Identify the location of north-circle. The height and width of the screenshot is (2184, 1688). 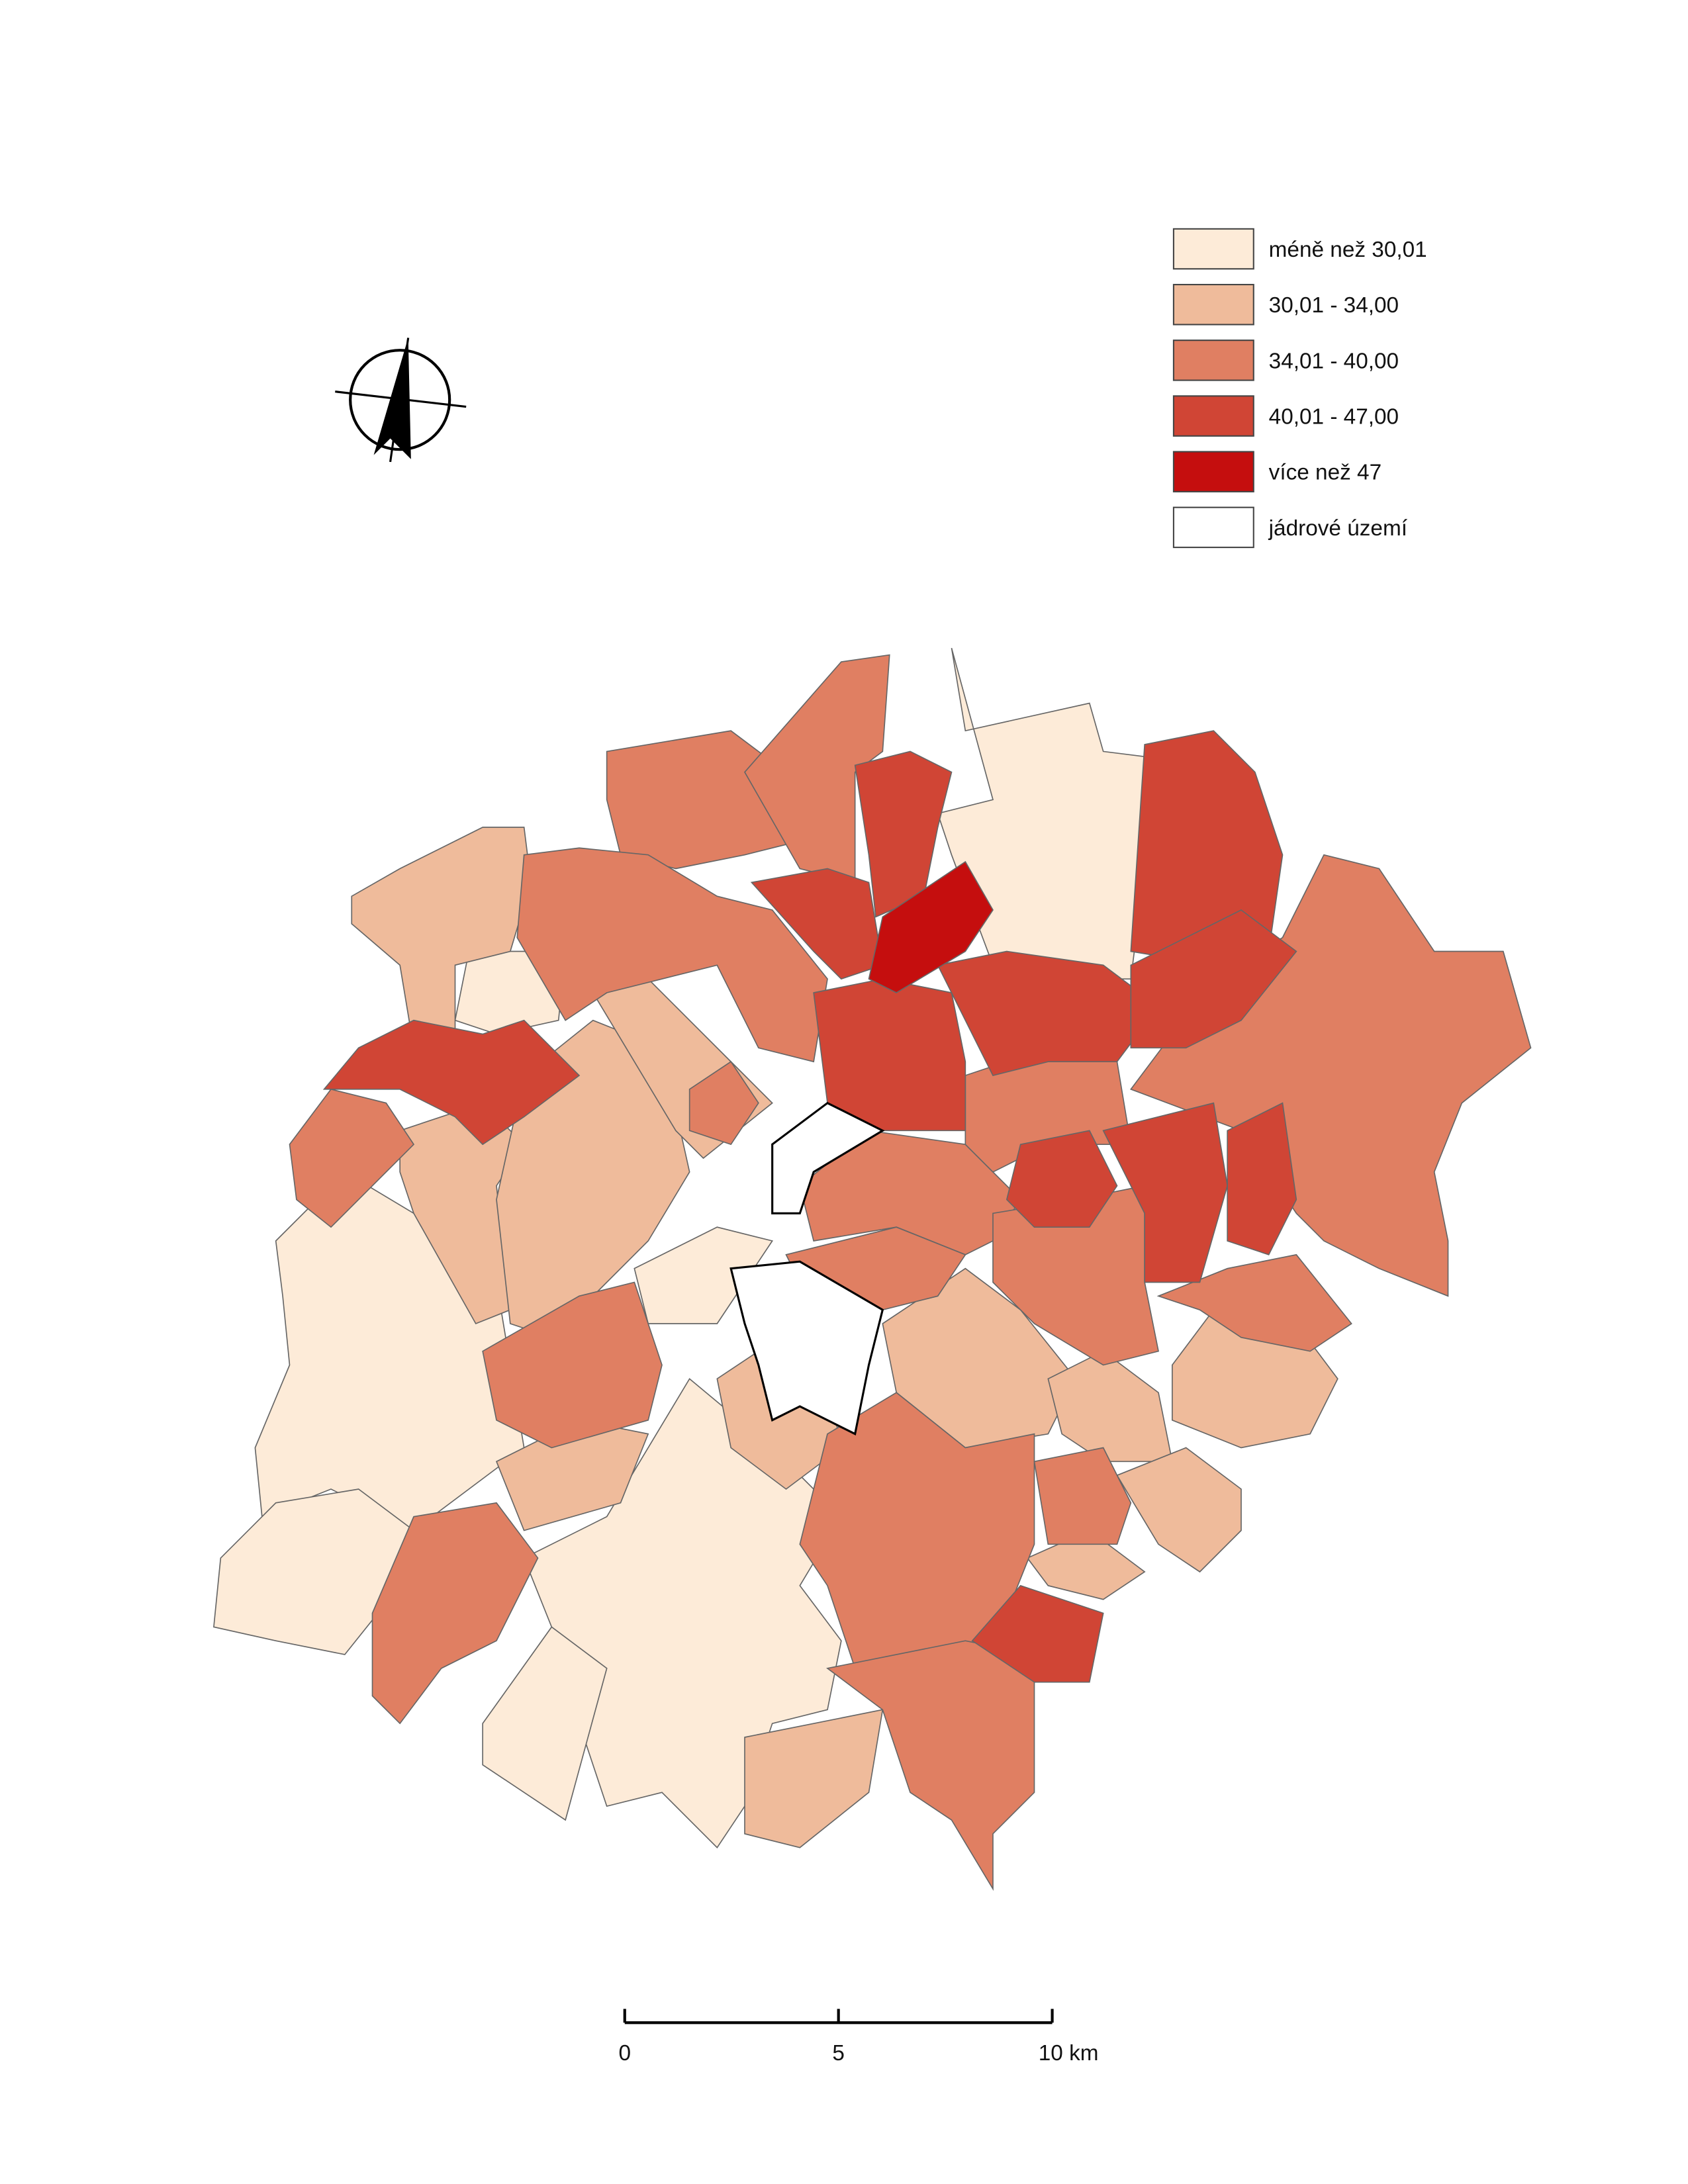
(400, 400).